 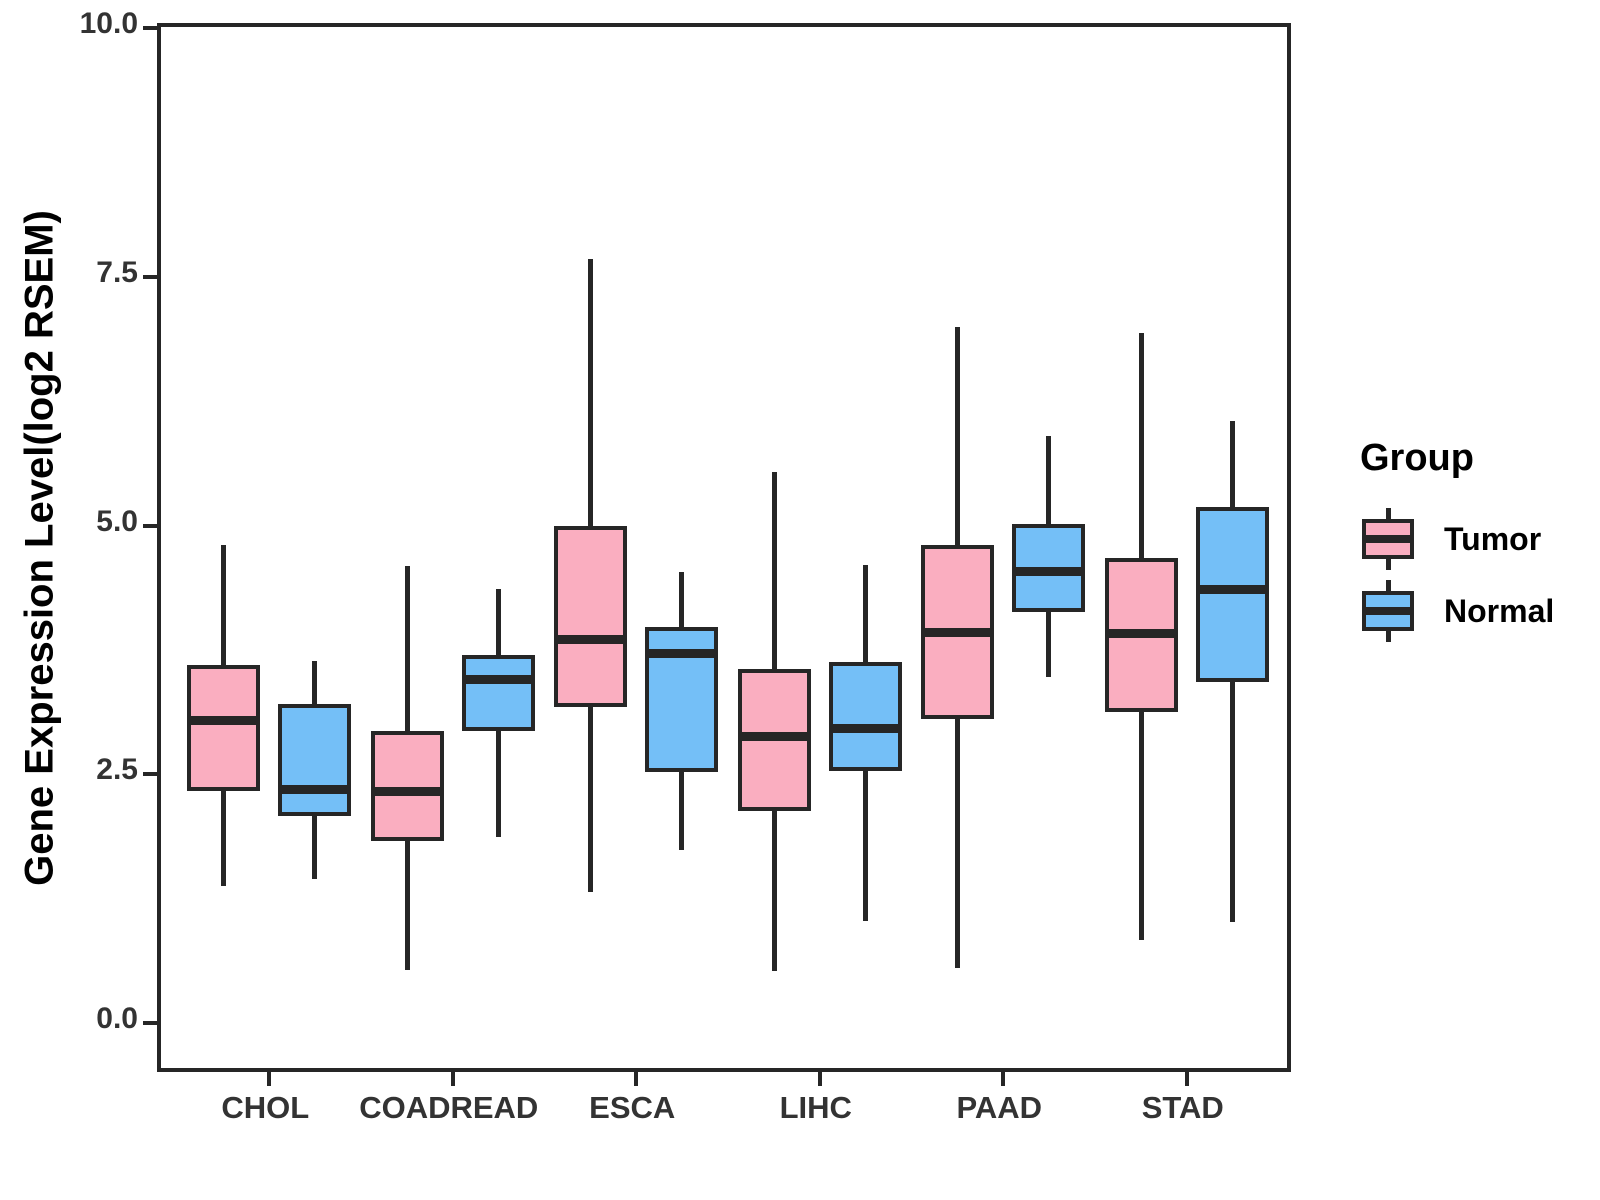 I want to click on legend-item-normal: Normal, so click(x=1475, y=611).